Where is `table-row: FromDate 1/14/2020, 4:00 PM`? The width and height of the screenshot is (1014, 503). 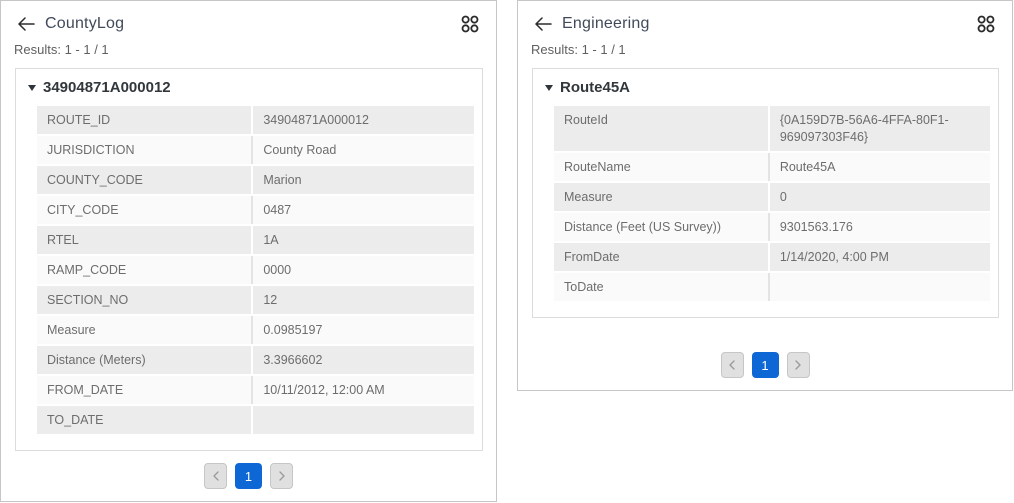 table-row: FromDate 1/14/2020, 4:00 PM is located at coordinates (772, 258).